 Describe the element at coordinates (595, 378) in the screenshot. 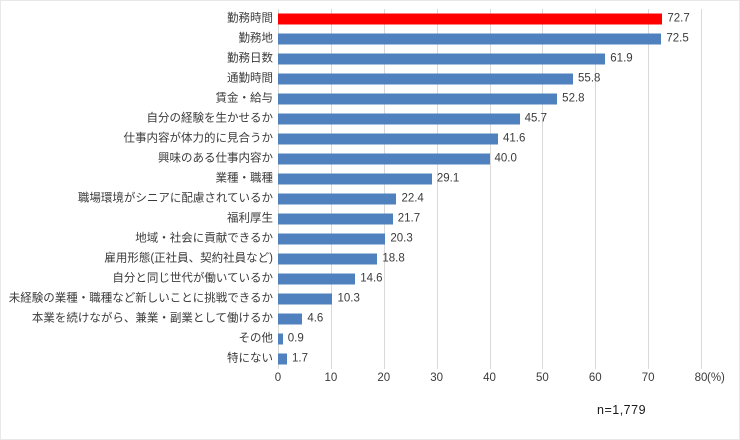

I see `x-tick-label: 60` at that location.